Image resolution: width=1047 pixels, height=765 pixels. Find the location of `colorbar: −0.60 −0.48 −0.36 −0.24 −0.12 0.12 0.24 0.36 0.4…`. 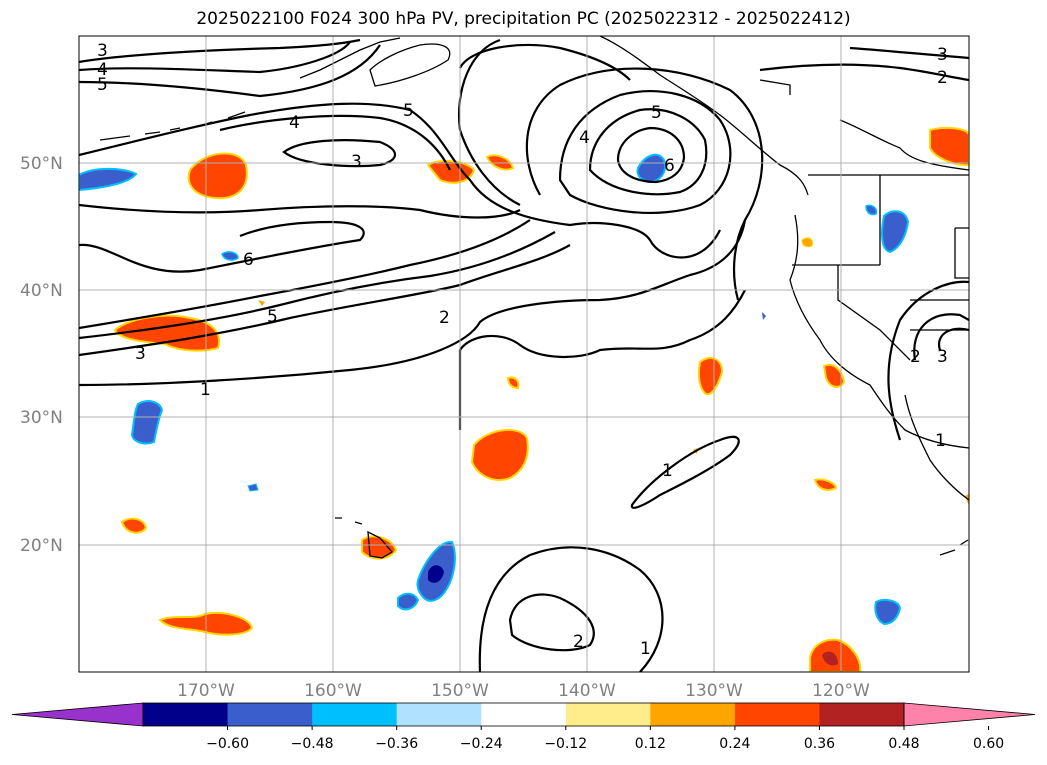

colorbar: −0.60 −0.48 −0.36 −0.24 −0.12 0.12 0.24 0.36 0.4… is located at coordinates (523, 727).